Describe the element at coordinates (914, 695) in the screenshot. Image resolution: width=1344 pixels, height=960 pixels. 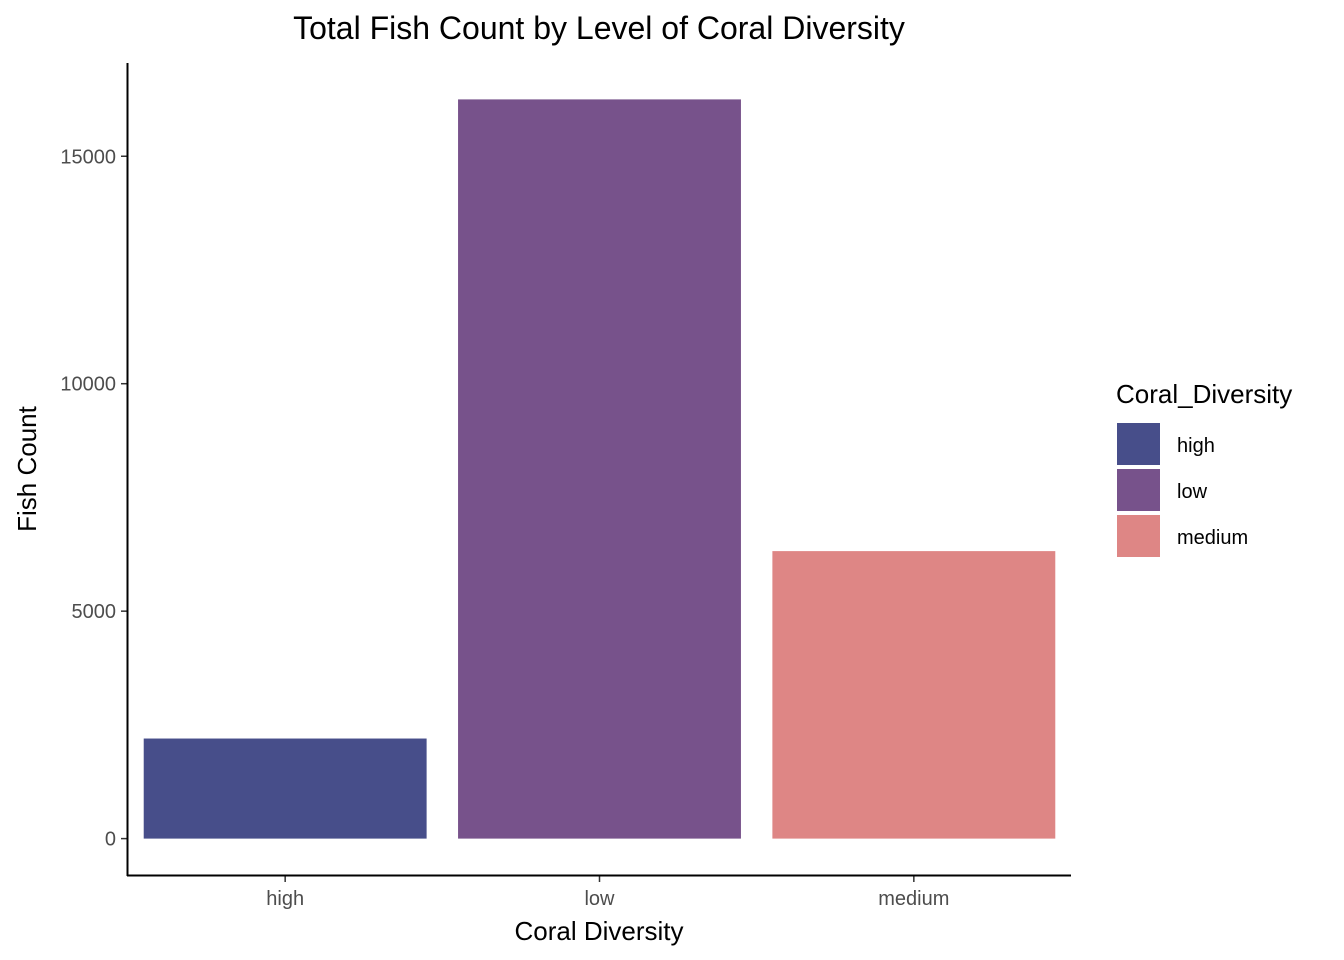
I see `bar-medium` at that location.